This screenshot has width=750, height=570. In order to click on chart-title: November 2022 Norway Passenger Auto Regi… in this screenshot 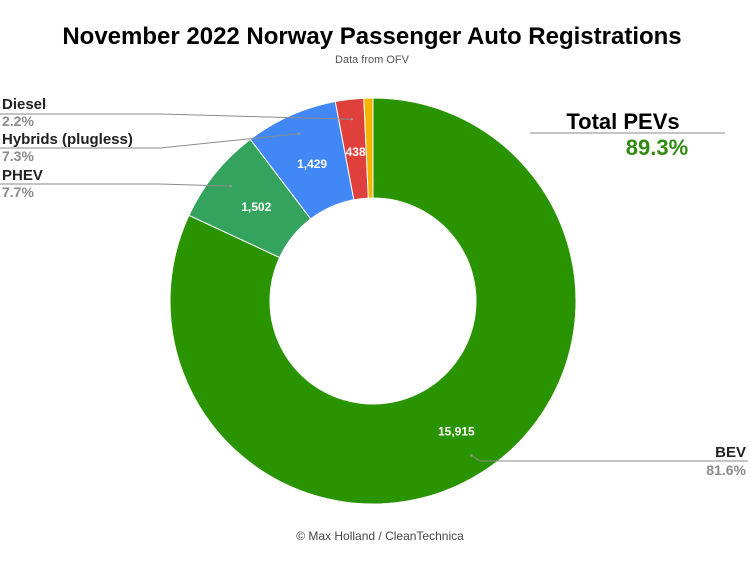, I will do `click(371, 36)`.